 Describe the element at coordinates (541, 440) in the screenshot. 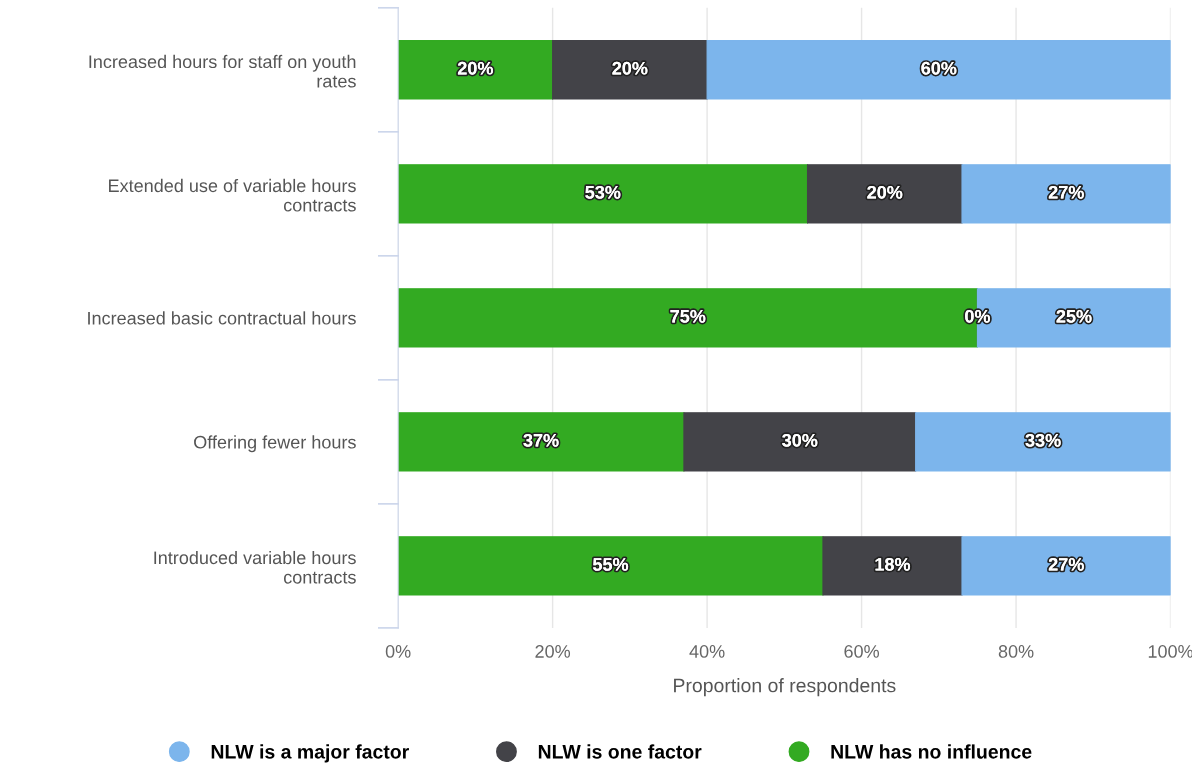

I see `data-label: 37%` at that location.